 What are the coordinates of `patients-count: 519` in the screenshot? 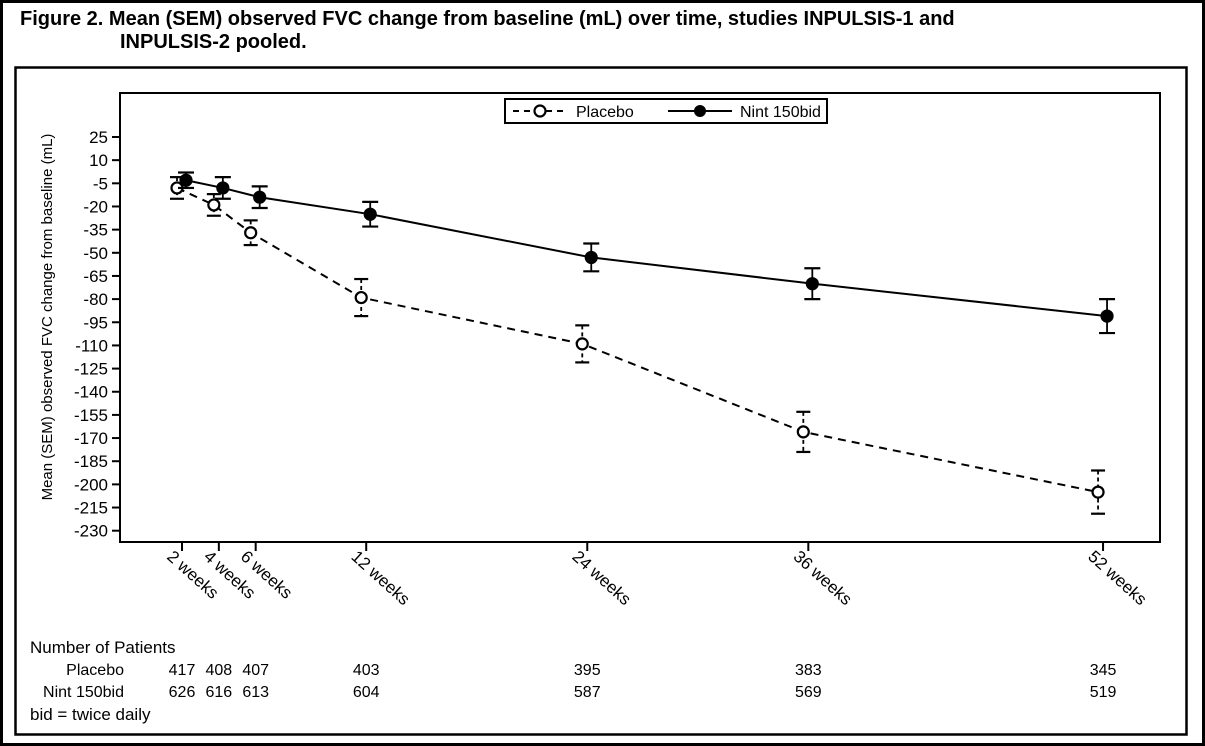 It's located at (1103, 692).